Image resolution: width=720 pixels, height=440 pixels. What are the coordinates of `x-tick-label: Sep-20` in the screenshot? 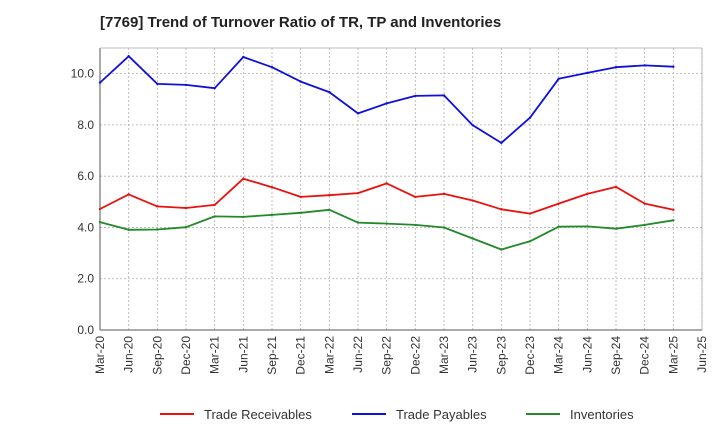 It's located at (157, 355).